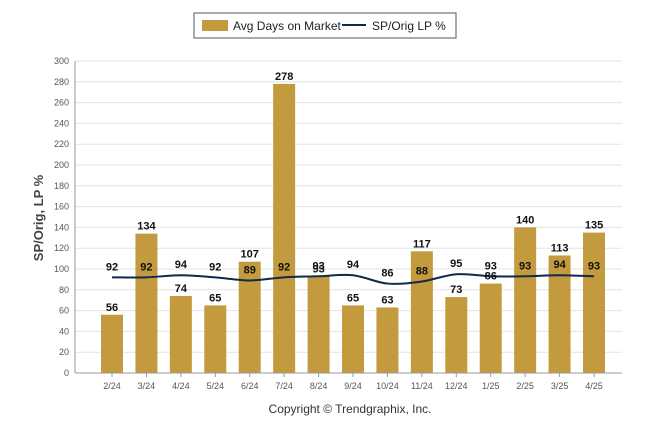  What do you see at coordinates (250, 255) in the screenshot?
I see `bar-value-label: 107` at bounding box center [250, 255].